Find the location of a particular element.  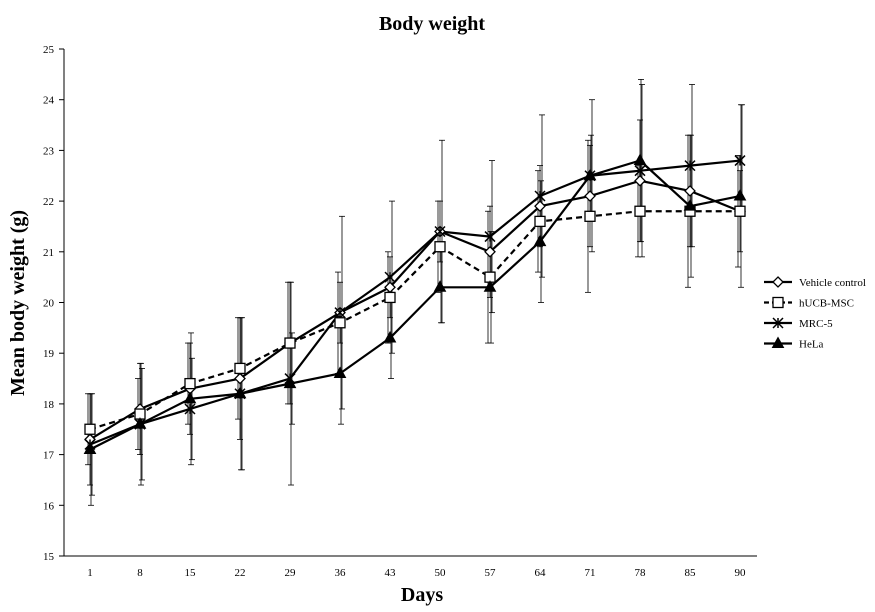

legend-label: HeLa is located at coordinates (811, 345).